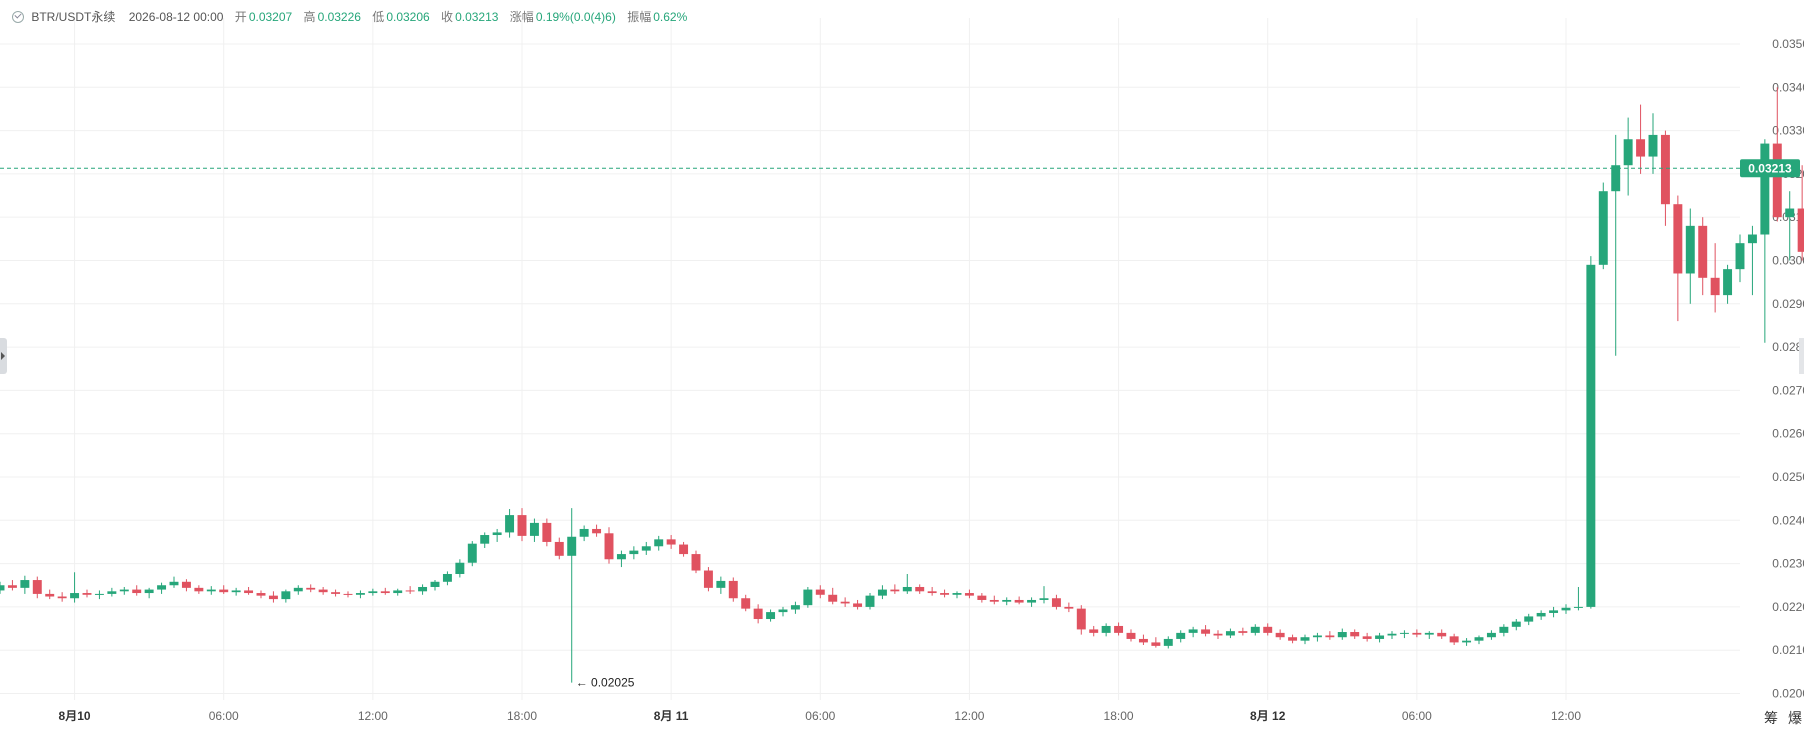 The width and height of the screenshot is (1804, 731). Describe the element at coordinates (1771, 718) in the screenshot. I see `chip-distribution-button: 筹` at that location.